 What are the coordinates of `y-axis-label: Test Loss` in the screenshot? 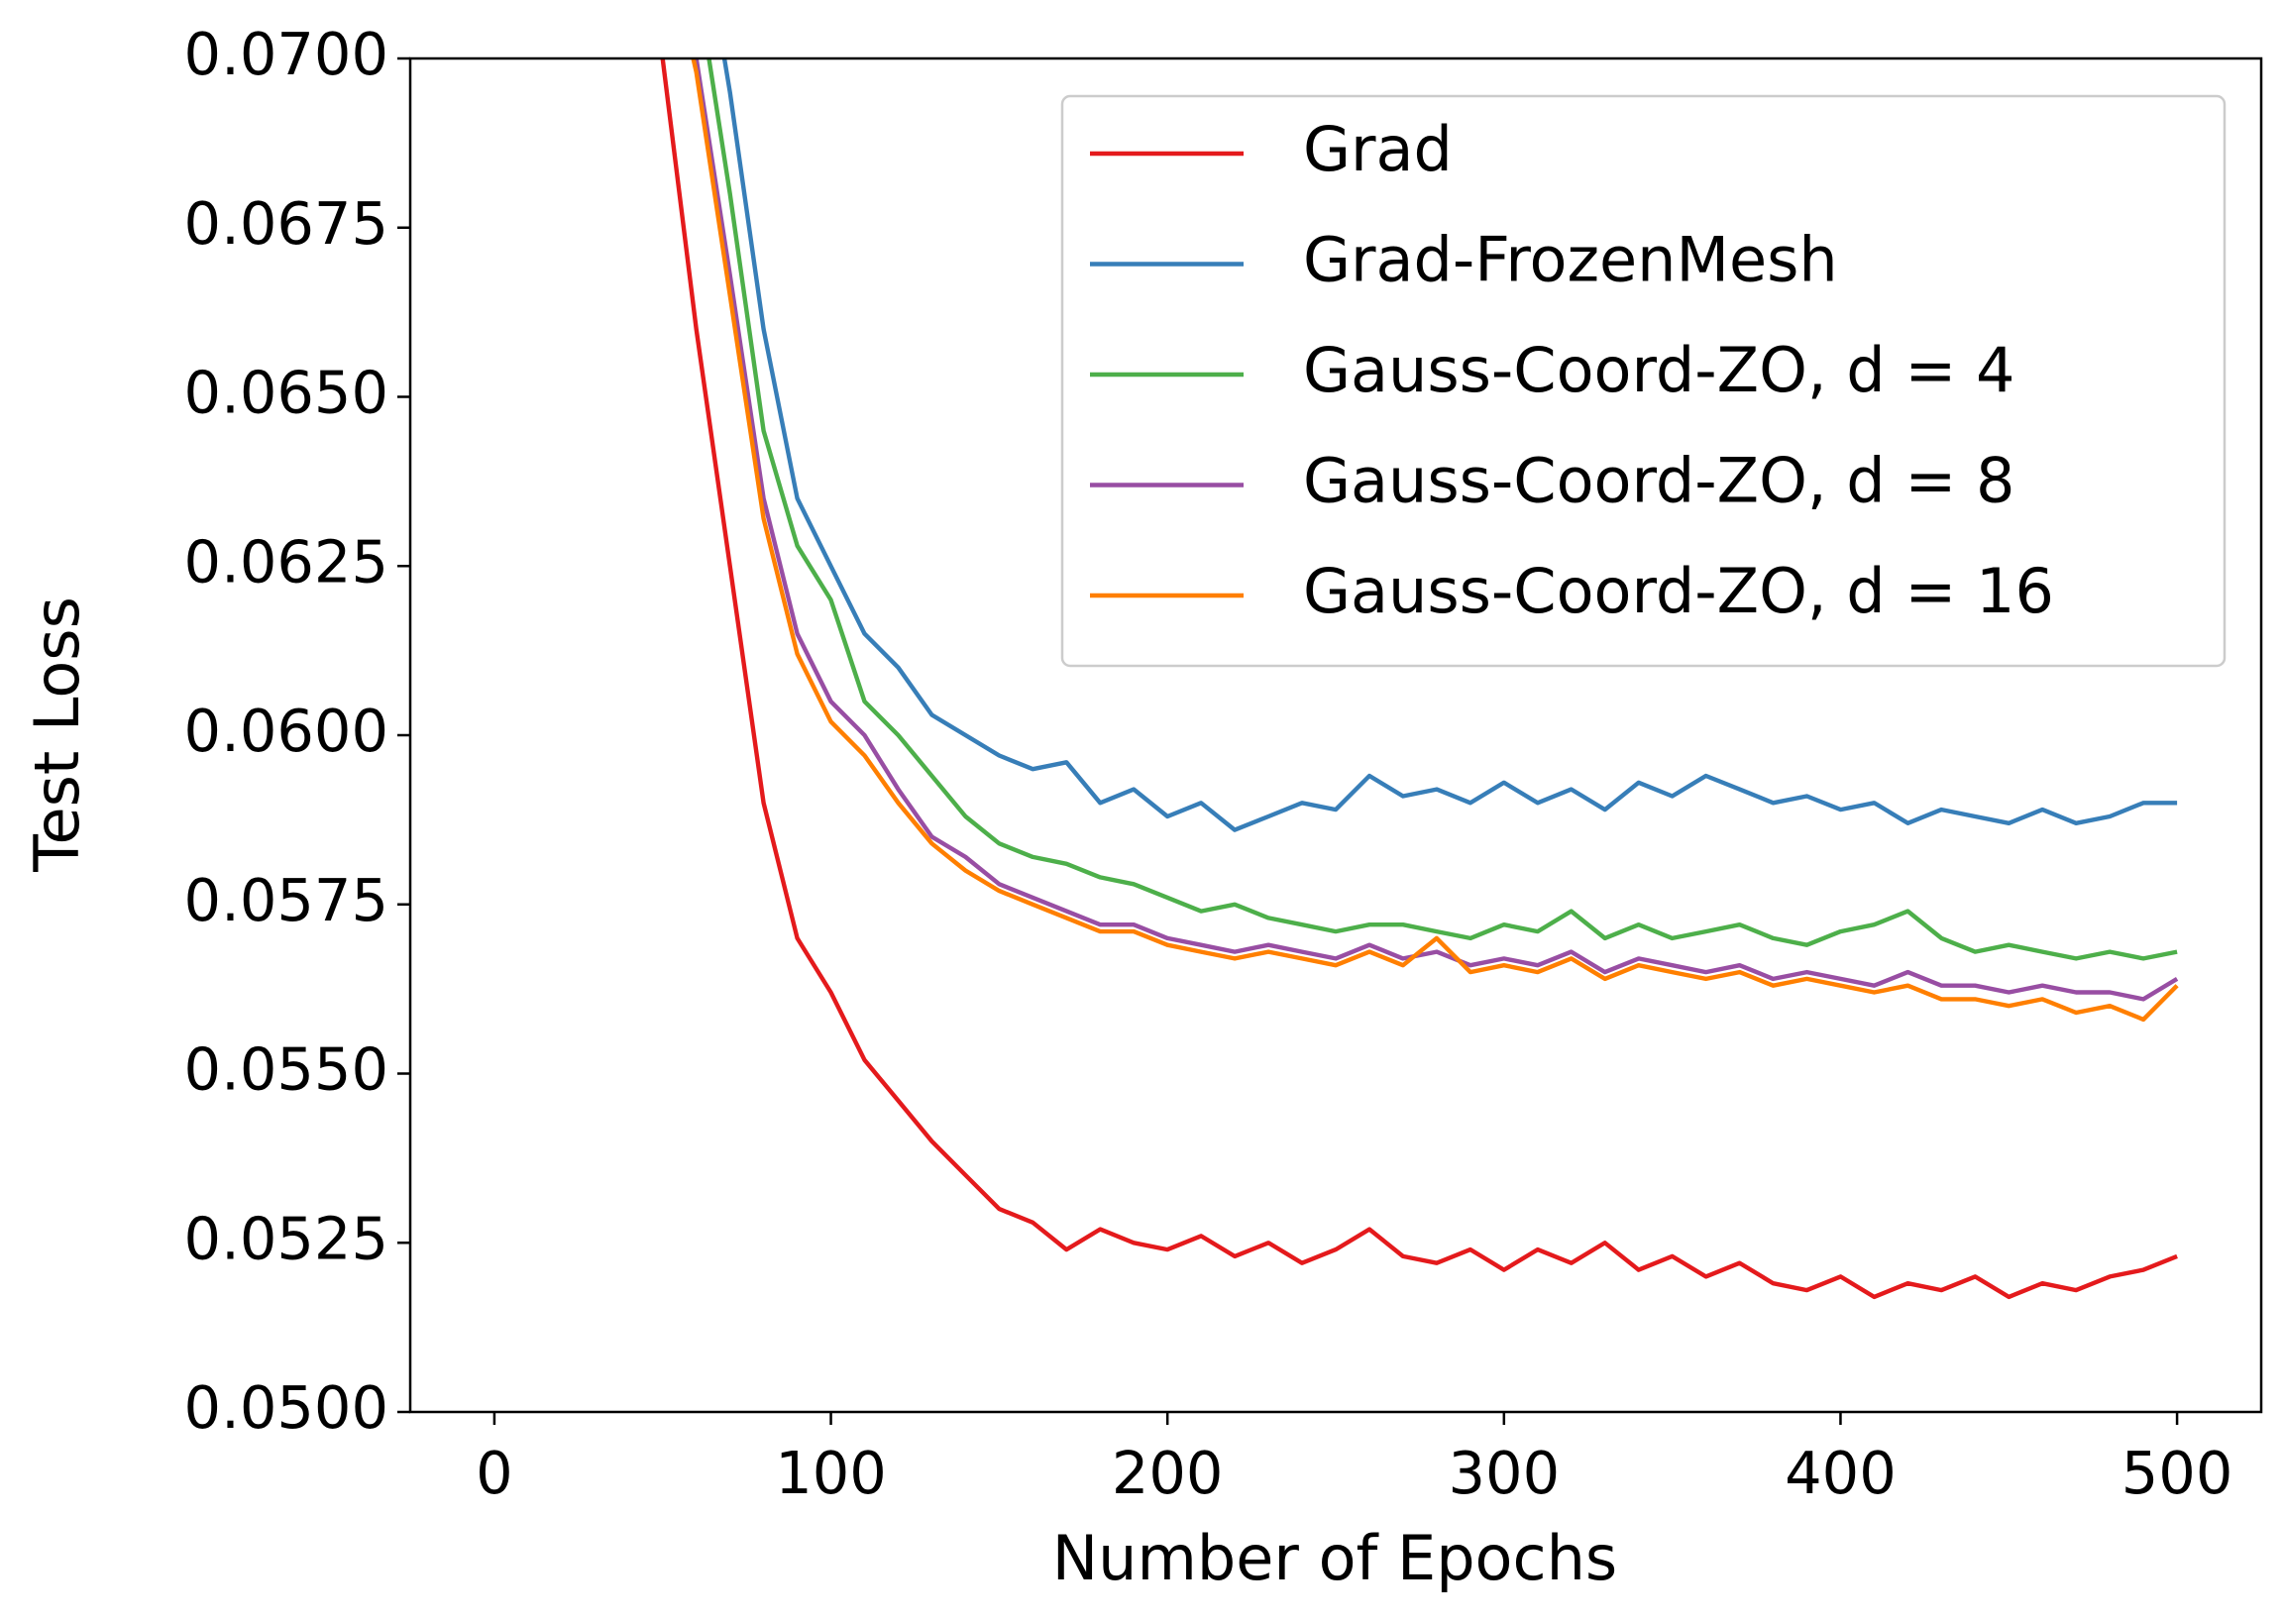 It's located at (57, 734).